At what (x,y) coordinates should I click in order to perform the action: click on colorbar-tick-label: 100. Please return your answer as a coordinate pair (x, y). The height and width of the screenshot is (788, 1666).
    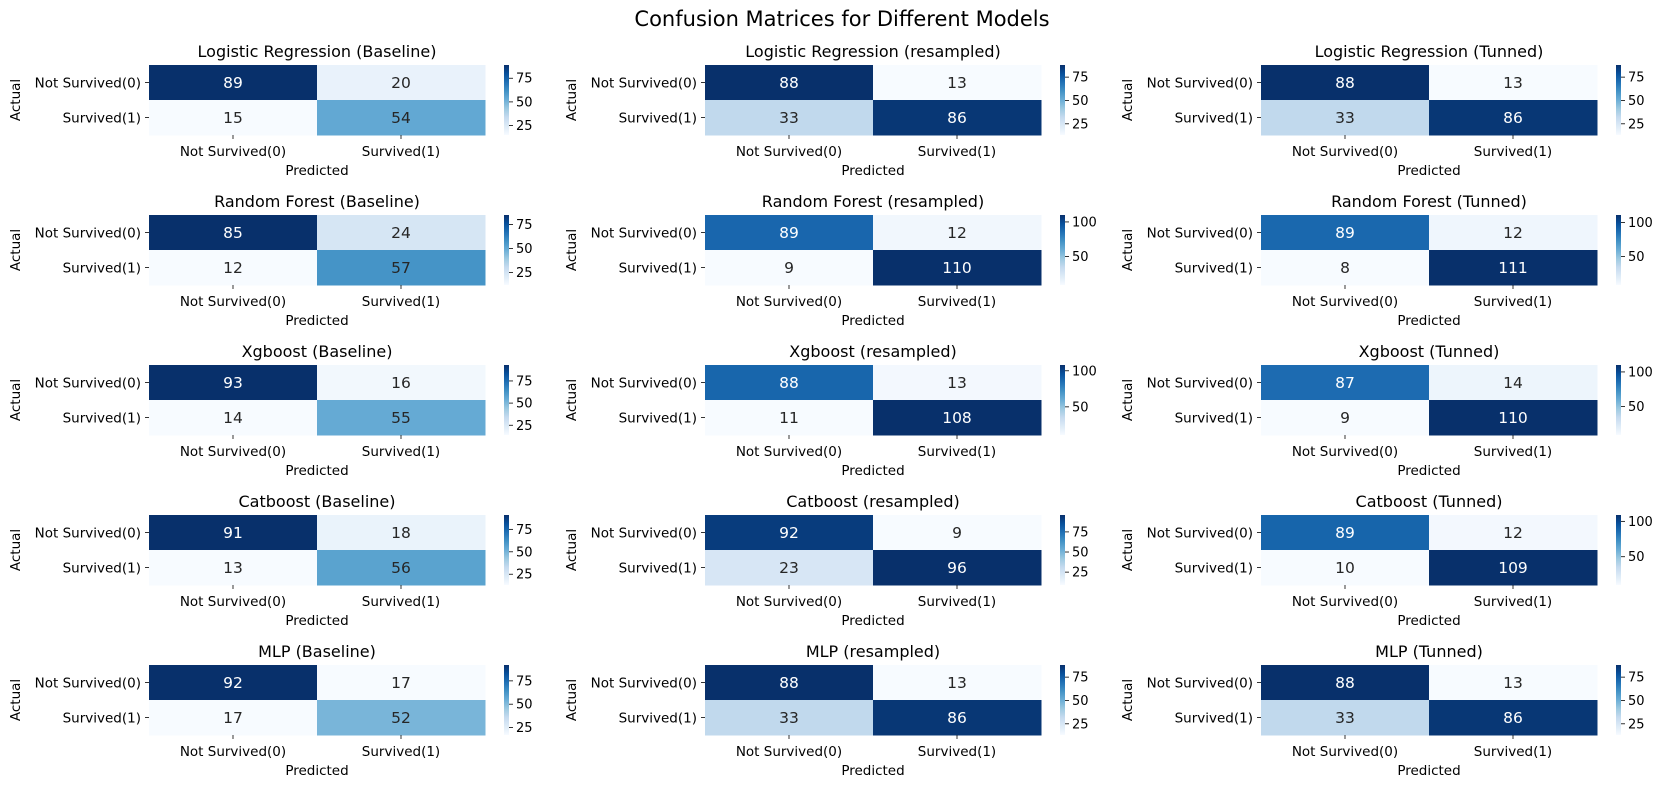
    Looking at the image, I should click on (1640, 522).